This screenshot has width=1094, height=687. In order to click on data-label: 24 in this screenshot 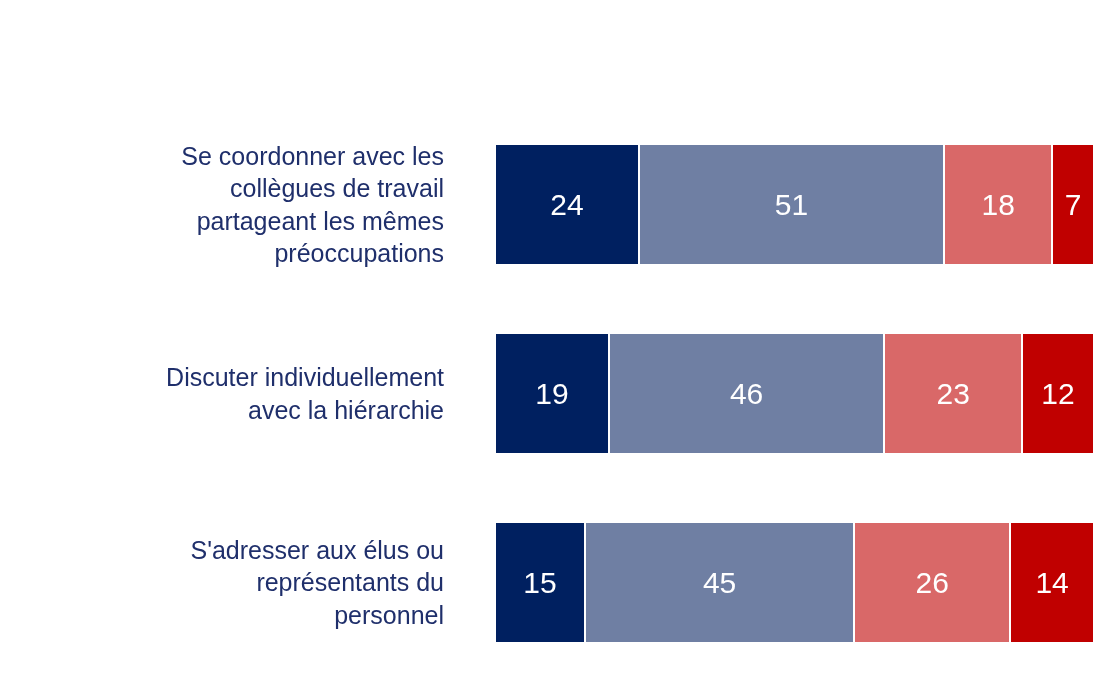, I will do `click(567, 204)`.